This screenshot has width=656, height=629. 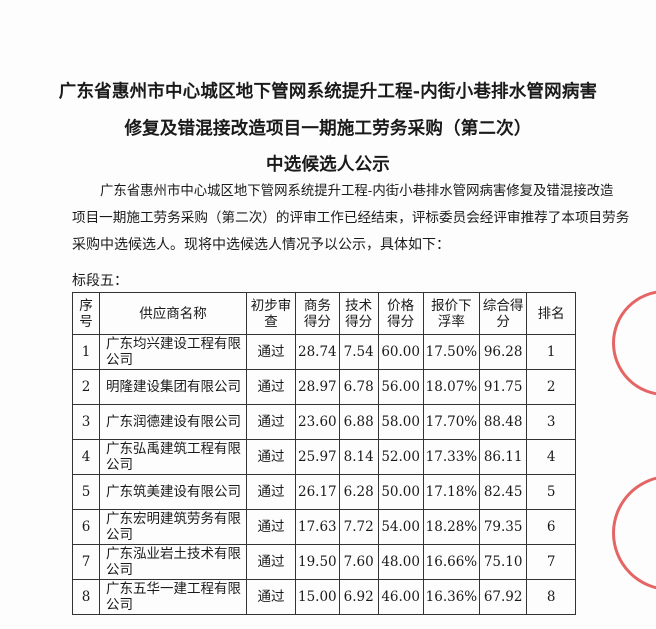 What do you see at coordinates (317, 457) in the screenshot?
I see `cell-business: 25.97` at bounding box center [317, 457].